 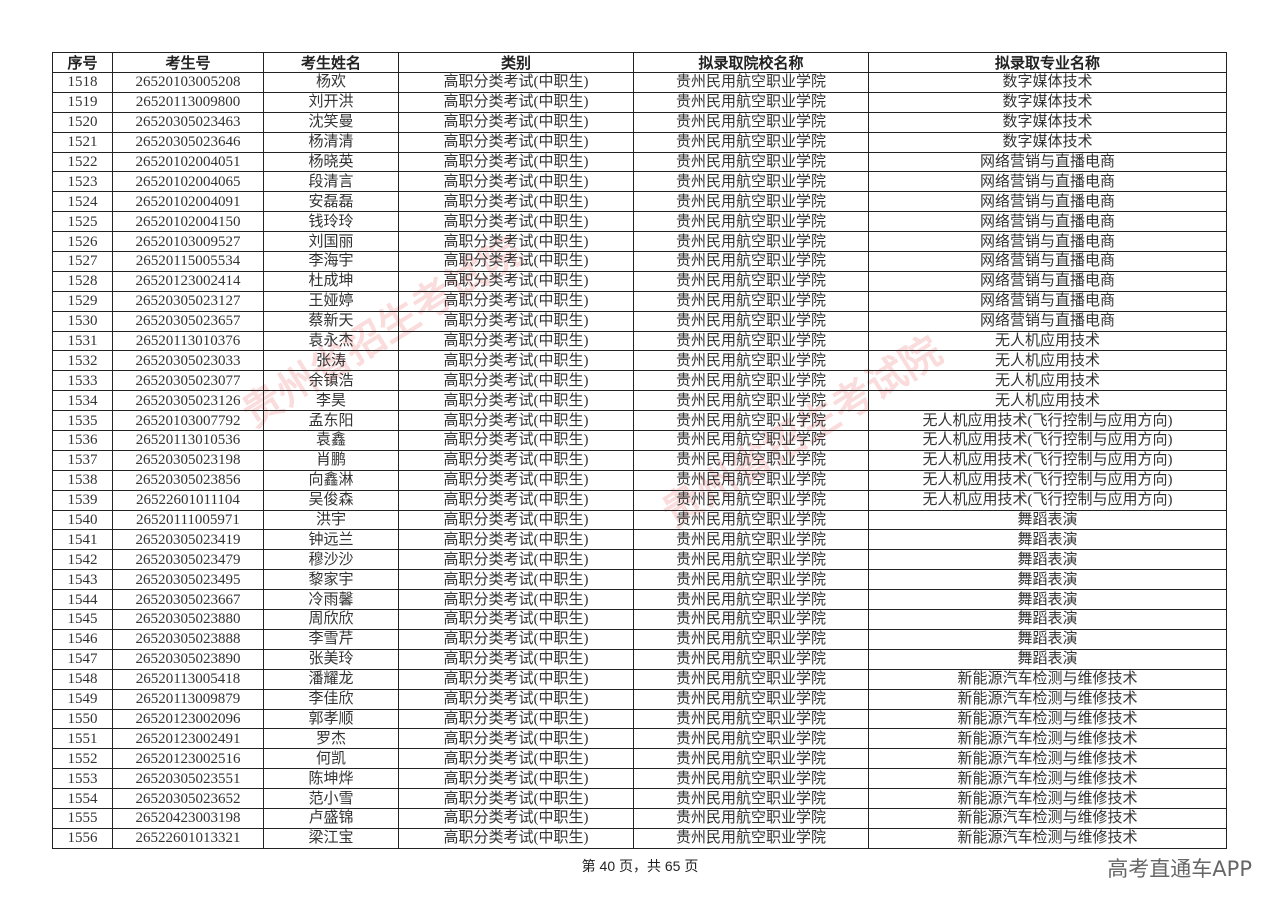 What do you see at coordinates (331, 719) in the screenshot?
I see `cell-name: 郭孝顺` at bounding box center [331, 719].